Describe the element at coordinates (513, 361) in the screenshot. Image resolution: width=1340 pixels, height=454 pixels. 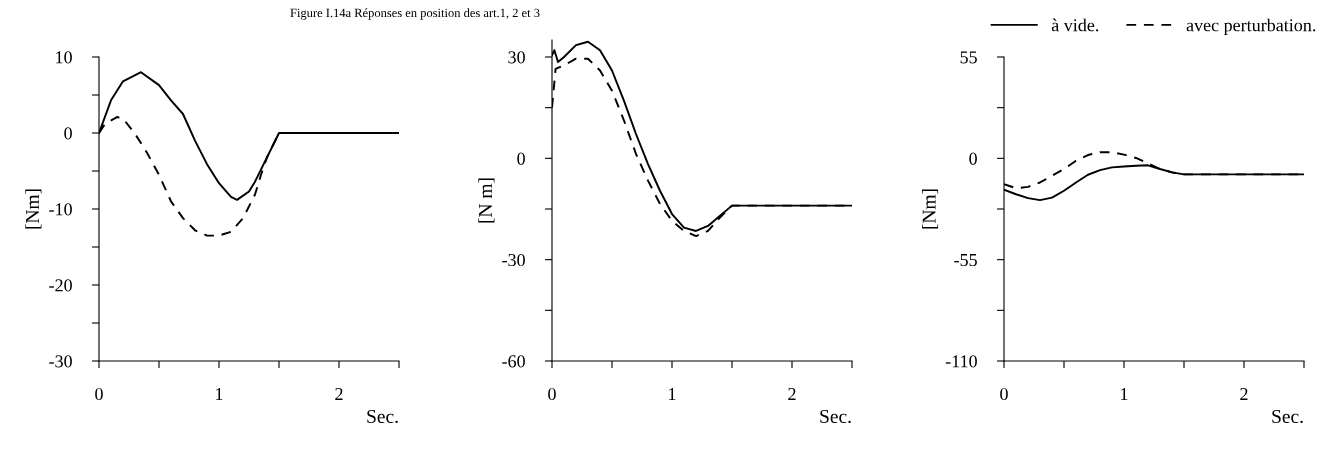
I see `y-tick-label: -60` at that location.